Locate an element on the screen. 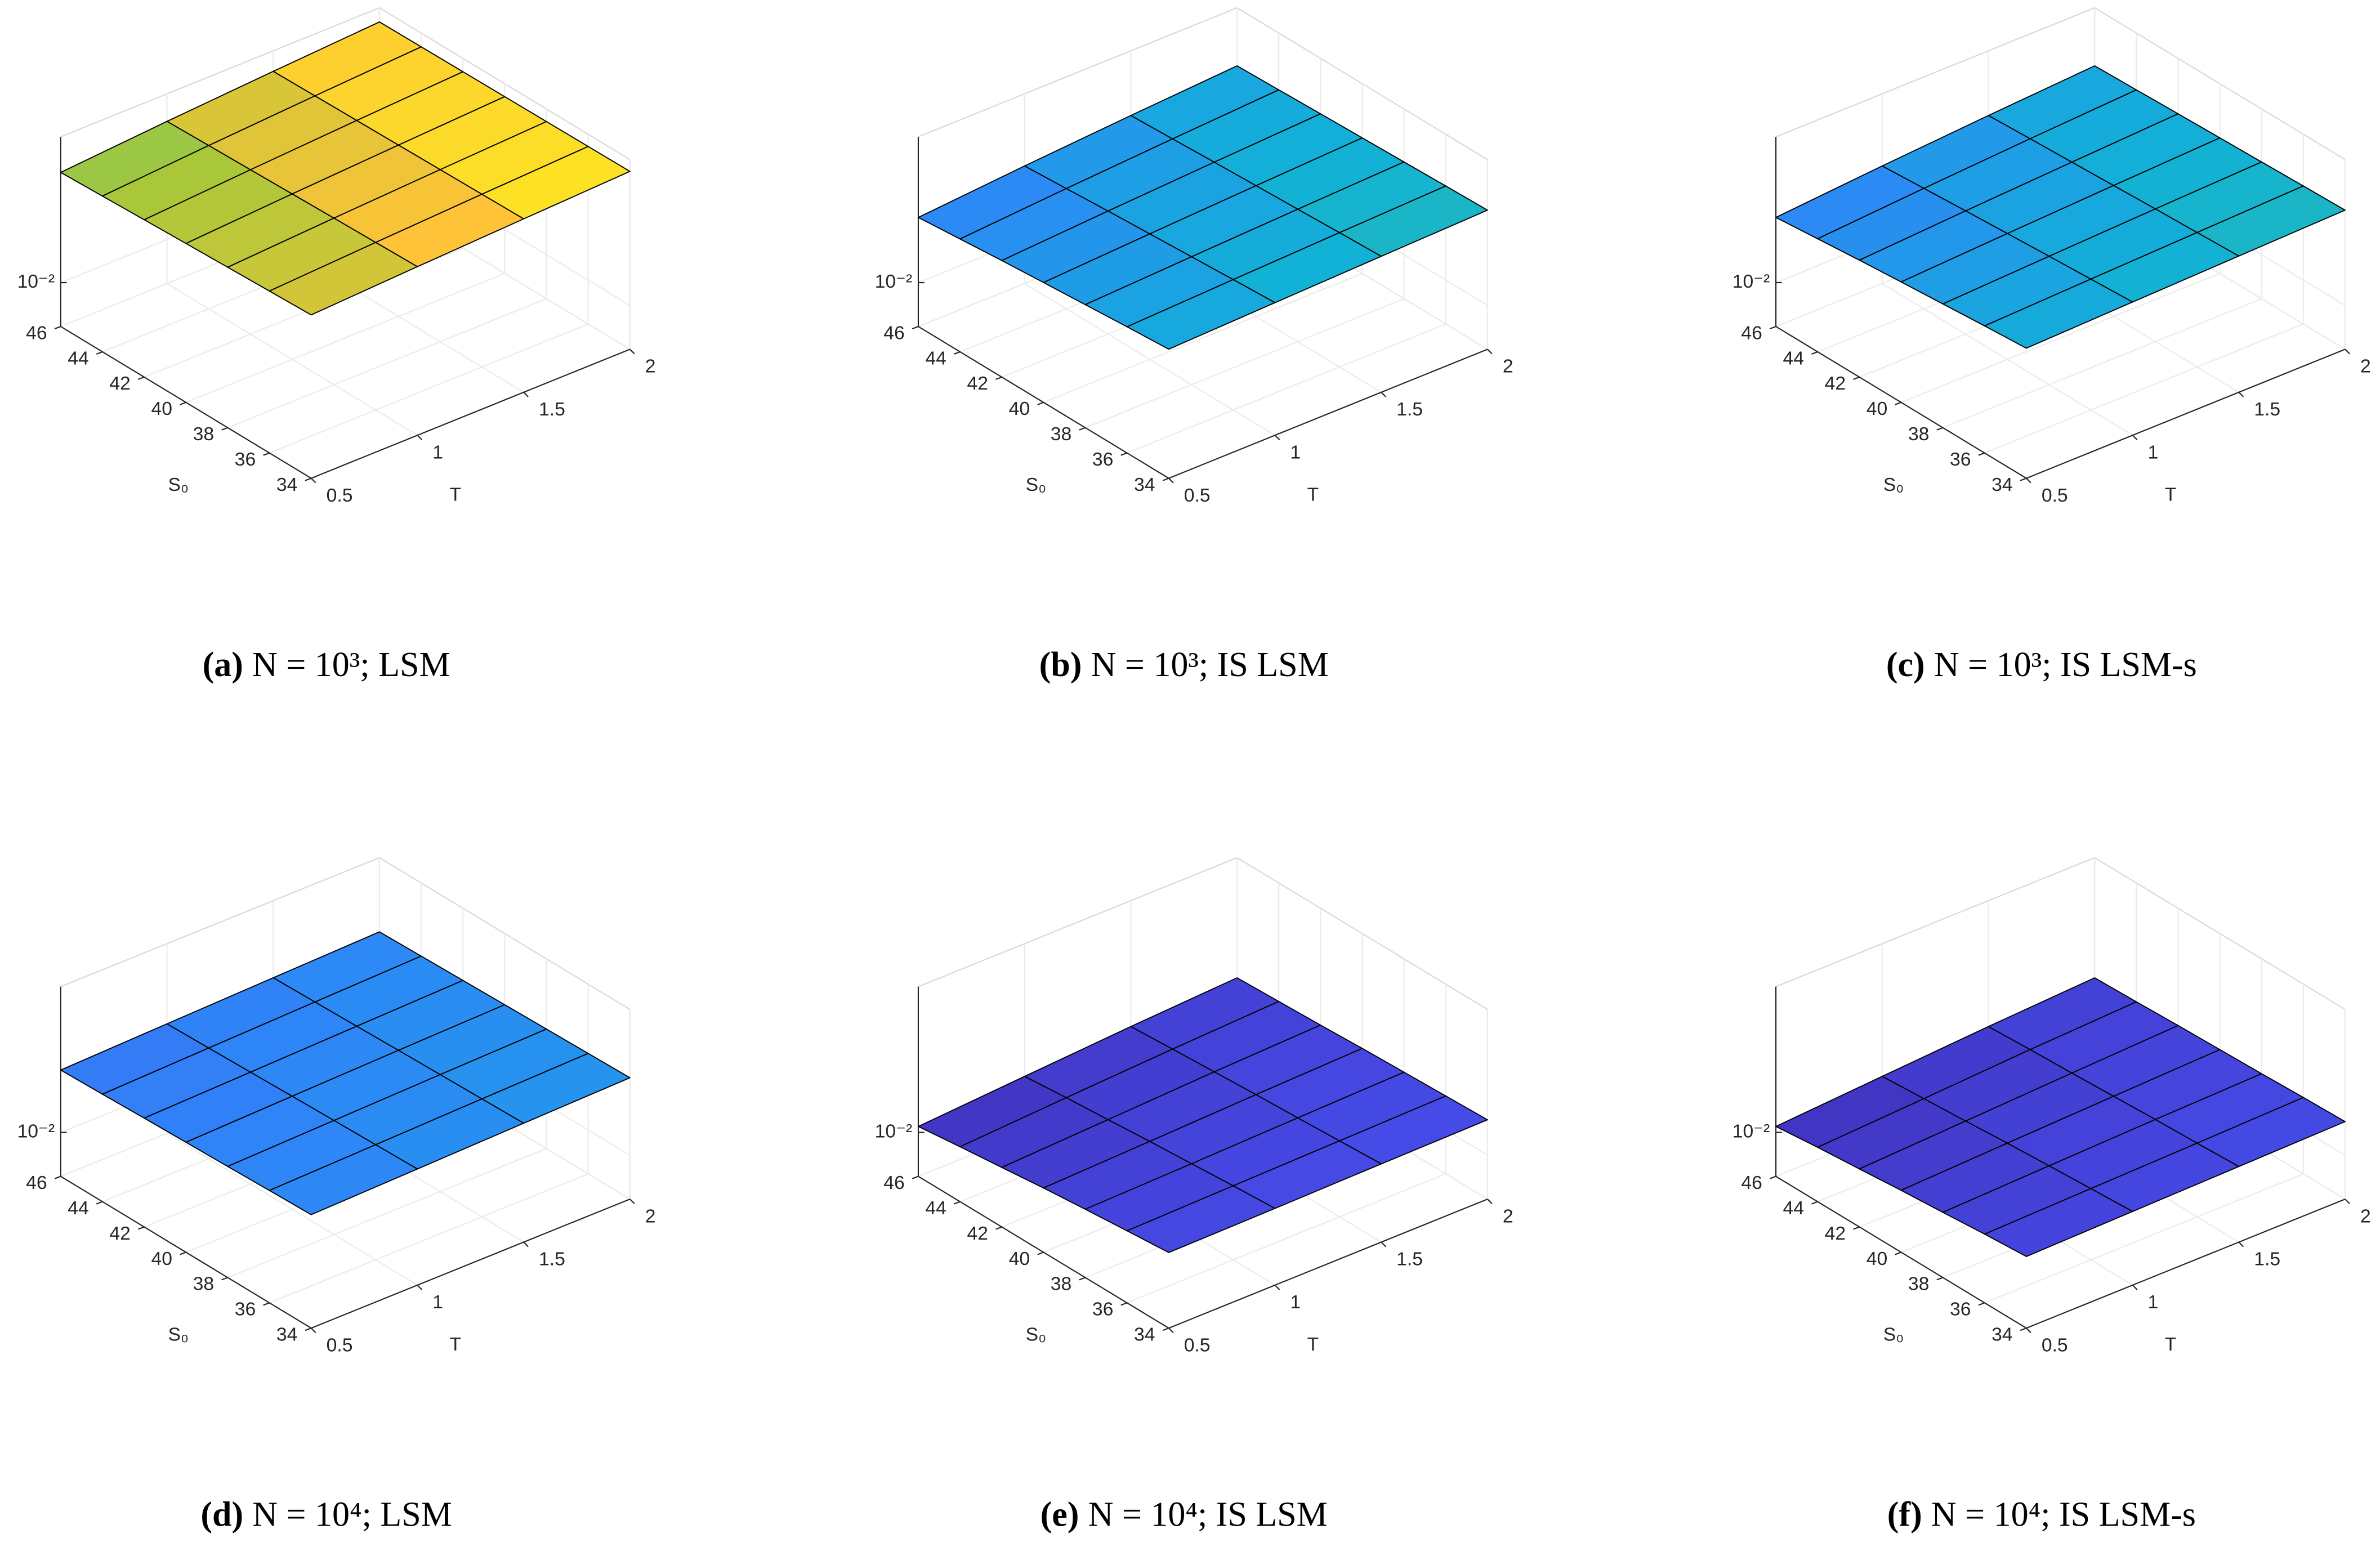  caption: N = 10³; IS LSM-s is located at coordinates (2065, 665).